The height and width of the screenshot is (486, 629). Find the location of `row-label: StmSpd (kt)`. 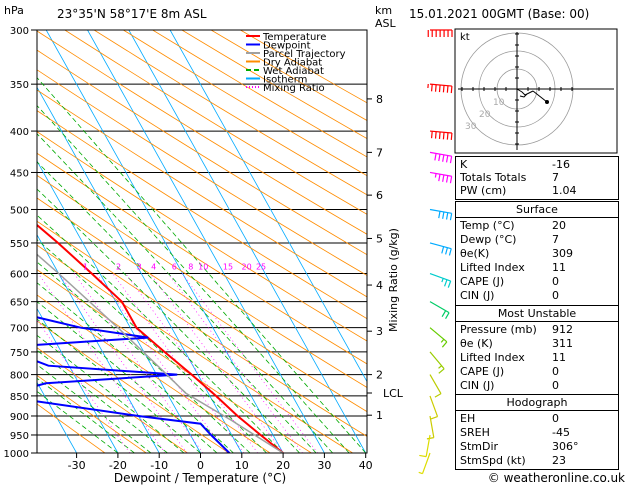

row-label: StmSpd (kt) is located at coordinates (493, 460).